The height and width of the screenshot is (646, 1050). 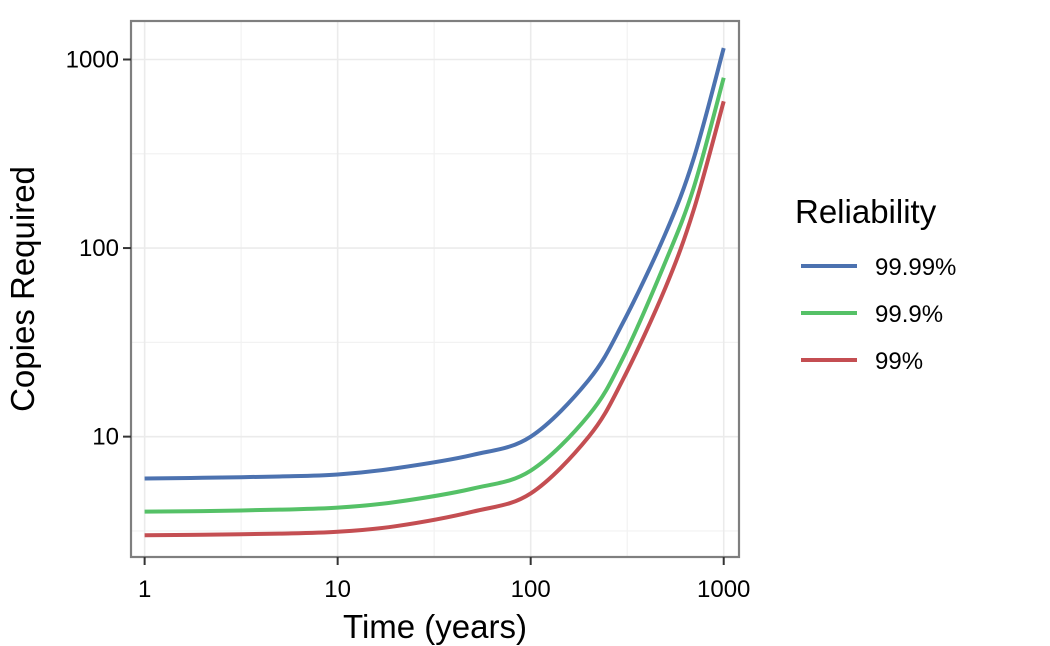 I want to click on x-tick-label: 1, so click(x=144, y=589).